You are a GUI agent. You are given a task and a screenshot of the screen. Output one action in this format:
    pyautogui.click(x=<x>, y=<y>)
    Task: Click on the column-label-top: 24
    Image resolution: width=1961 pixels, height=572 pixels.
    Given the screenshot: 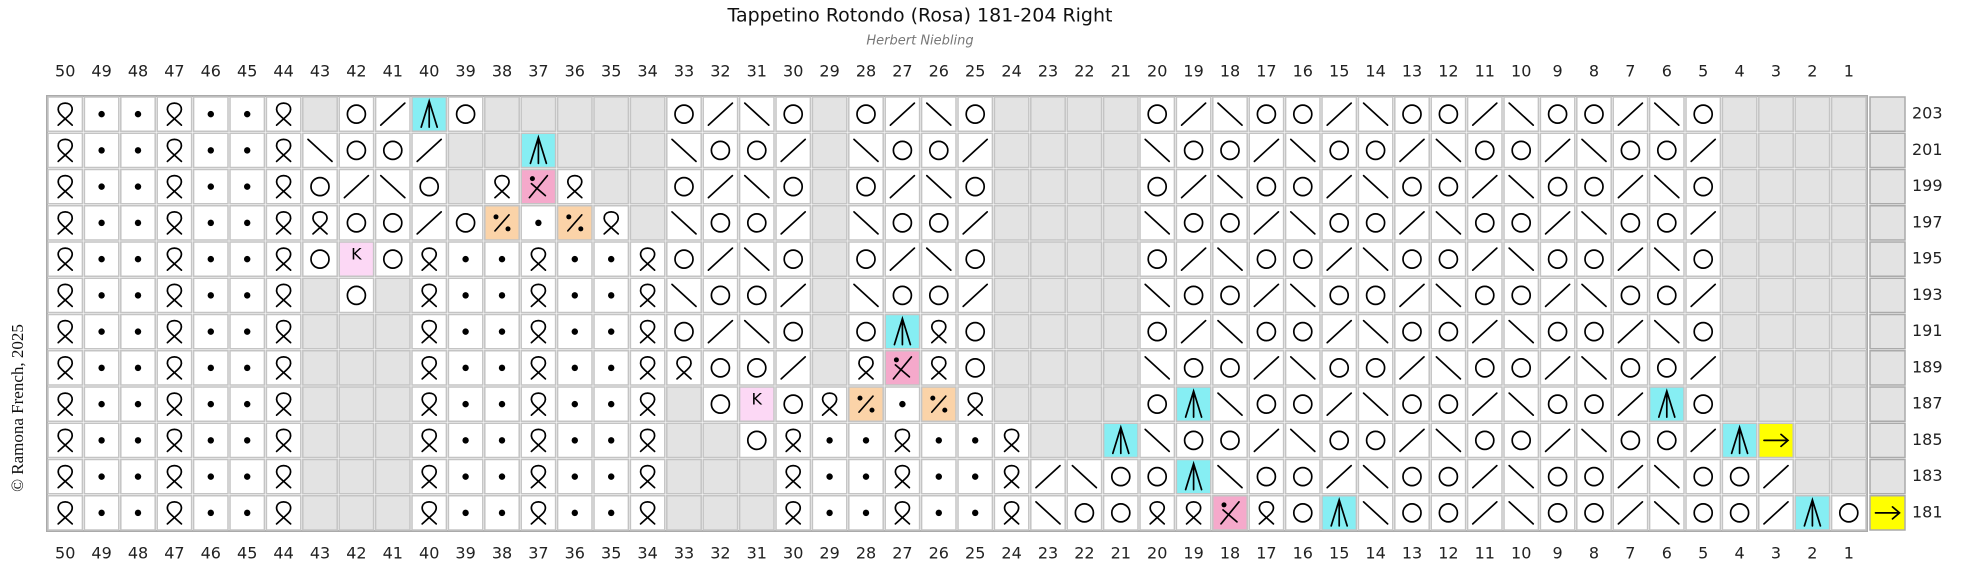 What is the action you would take?
    pyautogui.click(x=1011, y=71)
    